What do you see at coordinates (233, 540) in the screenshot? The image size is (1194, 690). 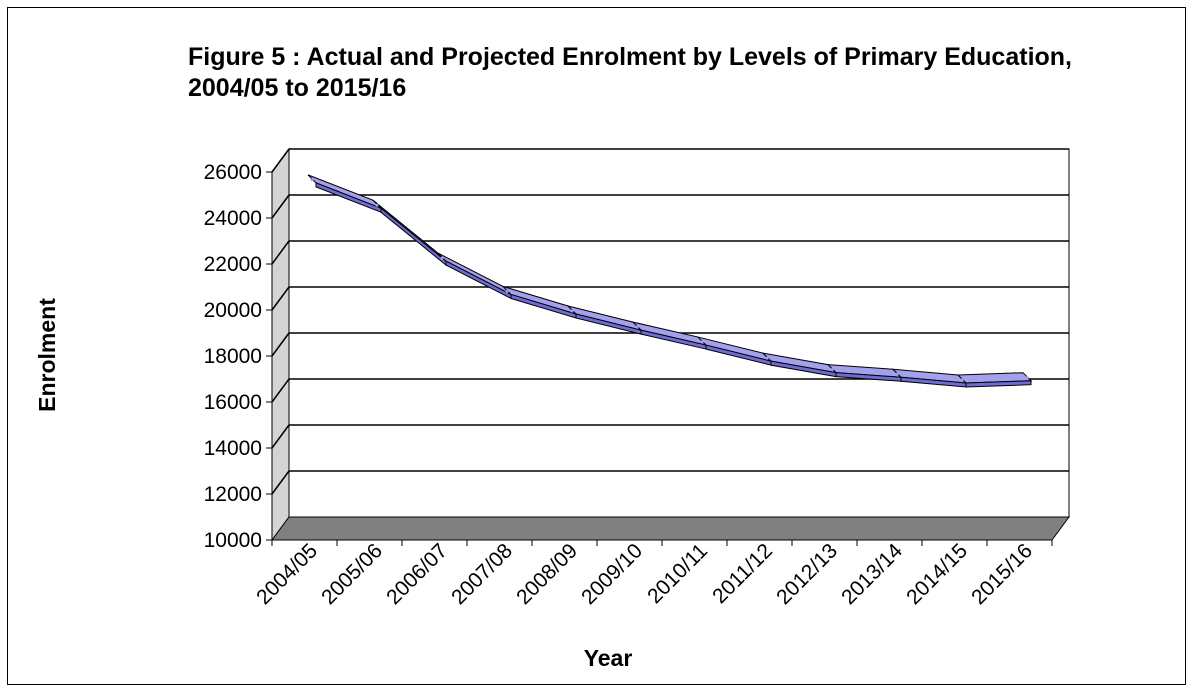 I see `y-tick-label: 10000` at bounding box center [233, 540].